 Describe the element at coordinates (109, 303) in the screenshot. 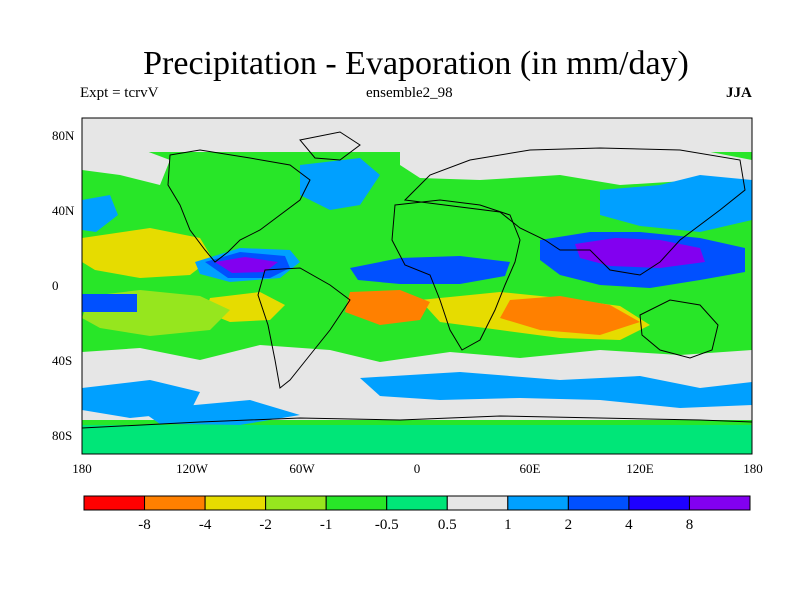

I see `field-itcz-west-blue` at that location.